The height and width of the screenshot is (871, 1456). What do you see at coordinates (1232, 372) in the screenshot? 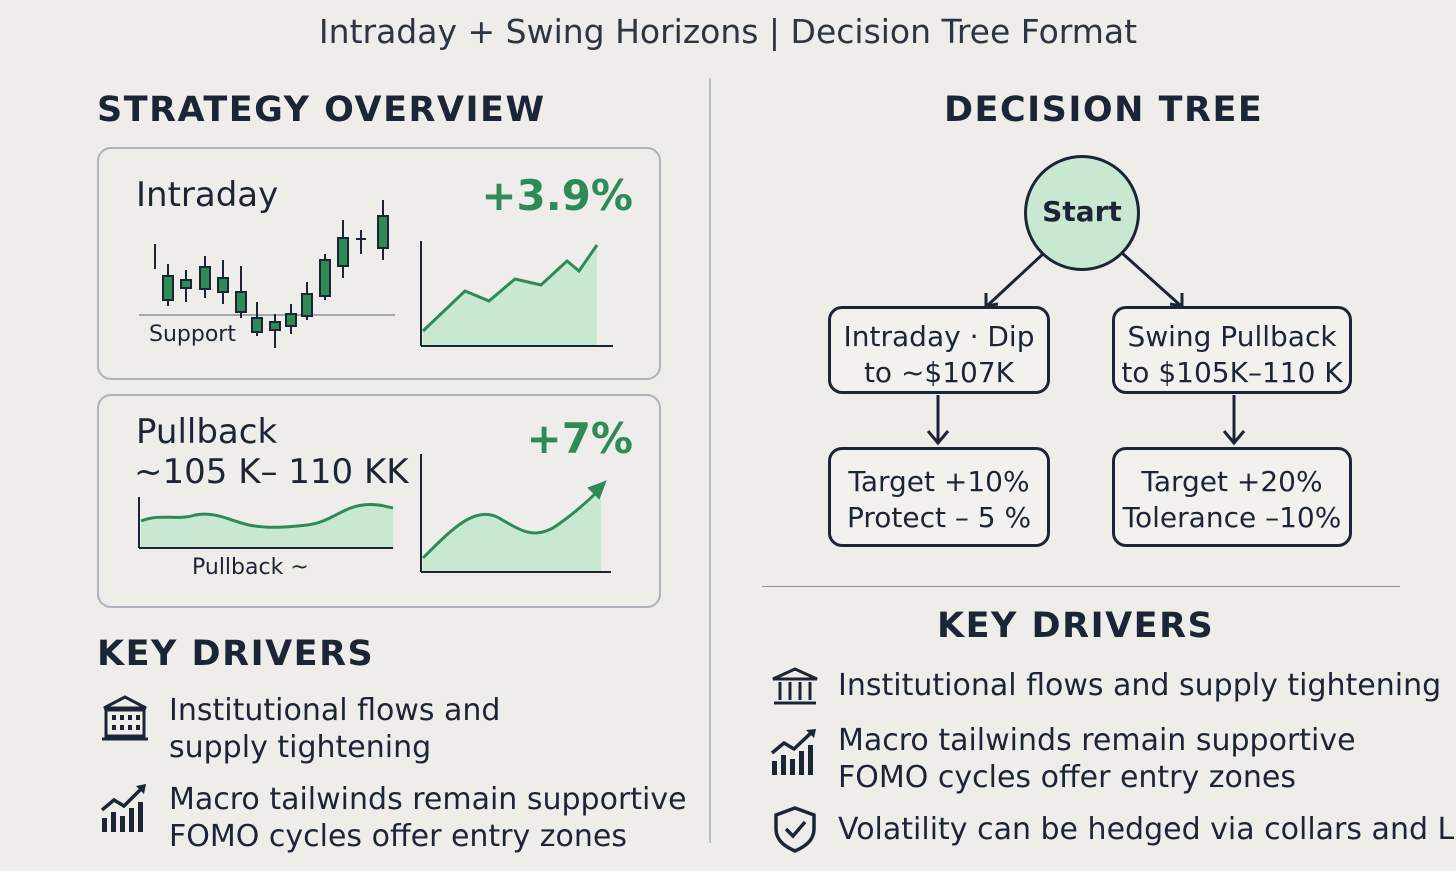
I see `node-line: to $105K–110 K` at bounding box center [1232, 372].